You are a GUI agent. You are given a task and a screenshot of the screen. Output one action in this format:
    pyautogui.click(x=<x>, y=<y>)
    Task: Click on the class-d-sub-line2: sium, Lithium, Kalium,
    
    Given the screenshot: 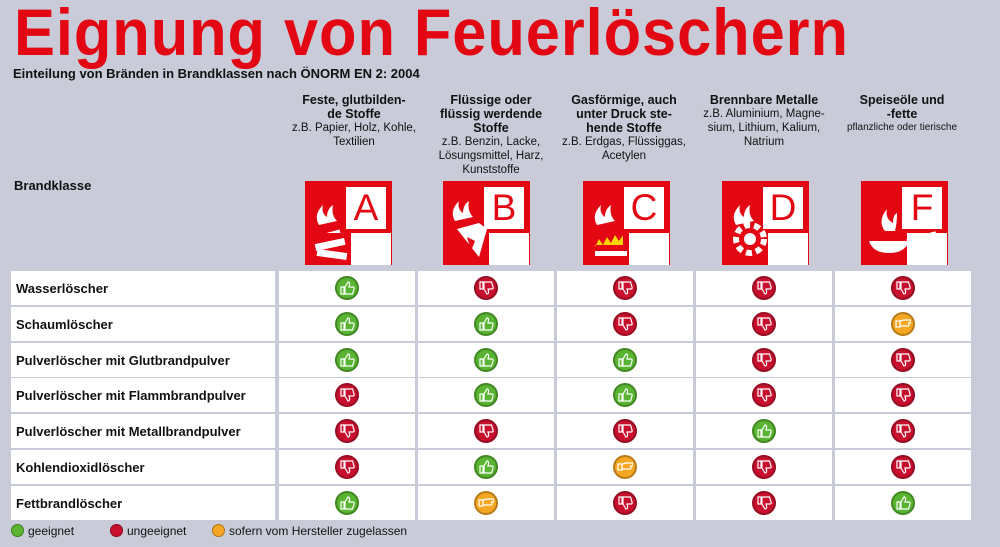 What is the action you would take?
    pyautogui.click(x=764, y=128)
    